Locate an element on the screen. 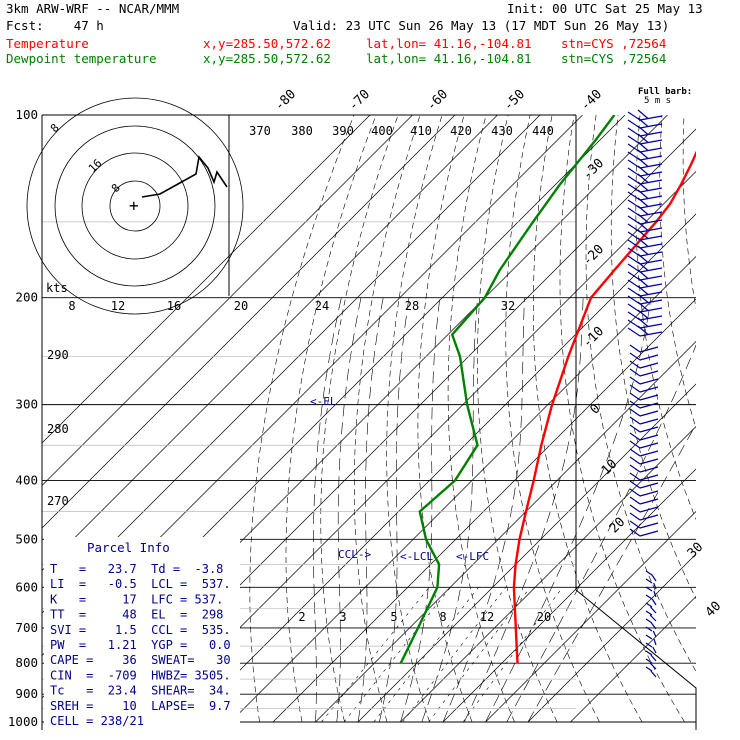 The height and width of the screenshot is (740, 740). hodograph-speed-label: 16 is located at coordinates (174, 306).